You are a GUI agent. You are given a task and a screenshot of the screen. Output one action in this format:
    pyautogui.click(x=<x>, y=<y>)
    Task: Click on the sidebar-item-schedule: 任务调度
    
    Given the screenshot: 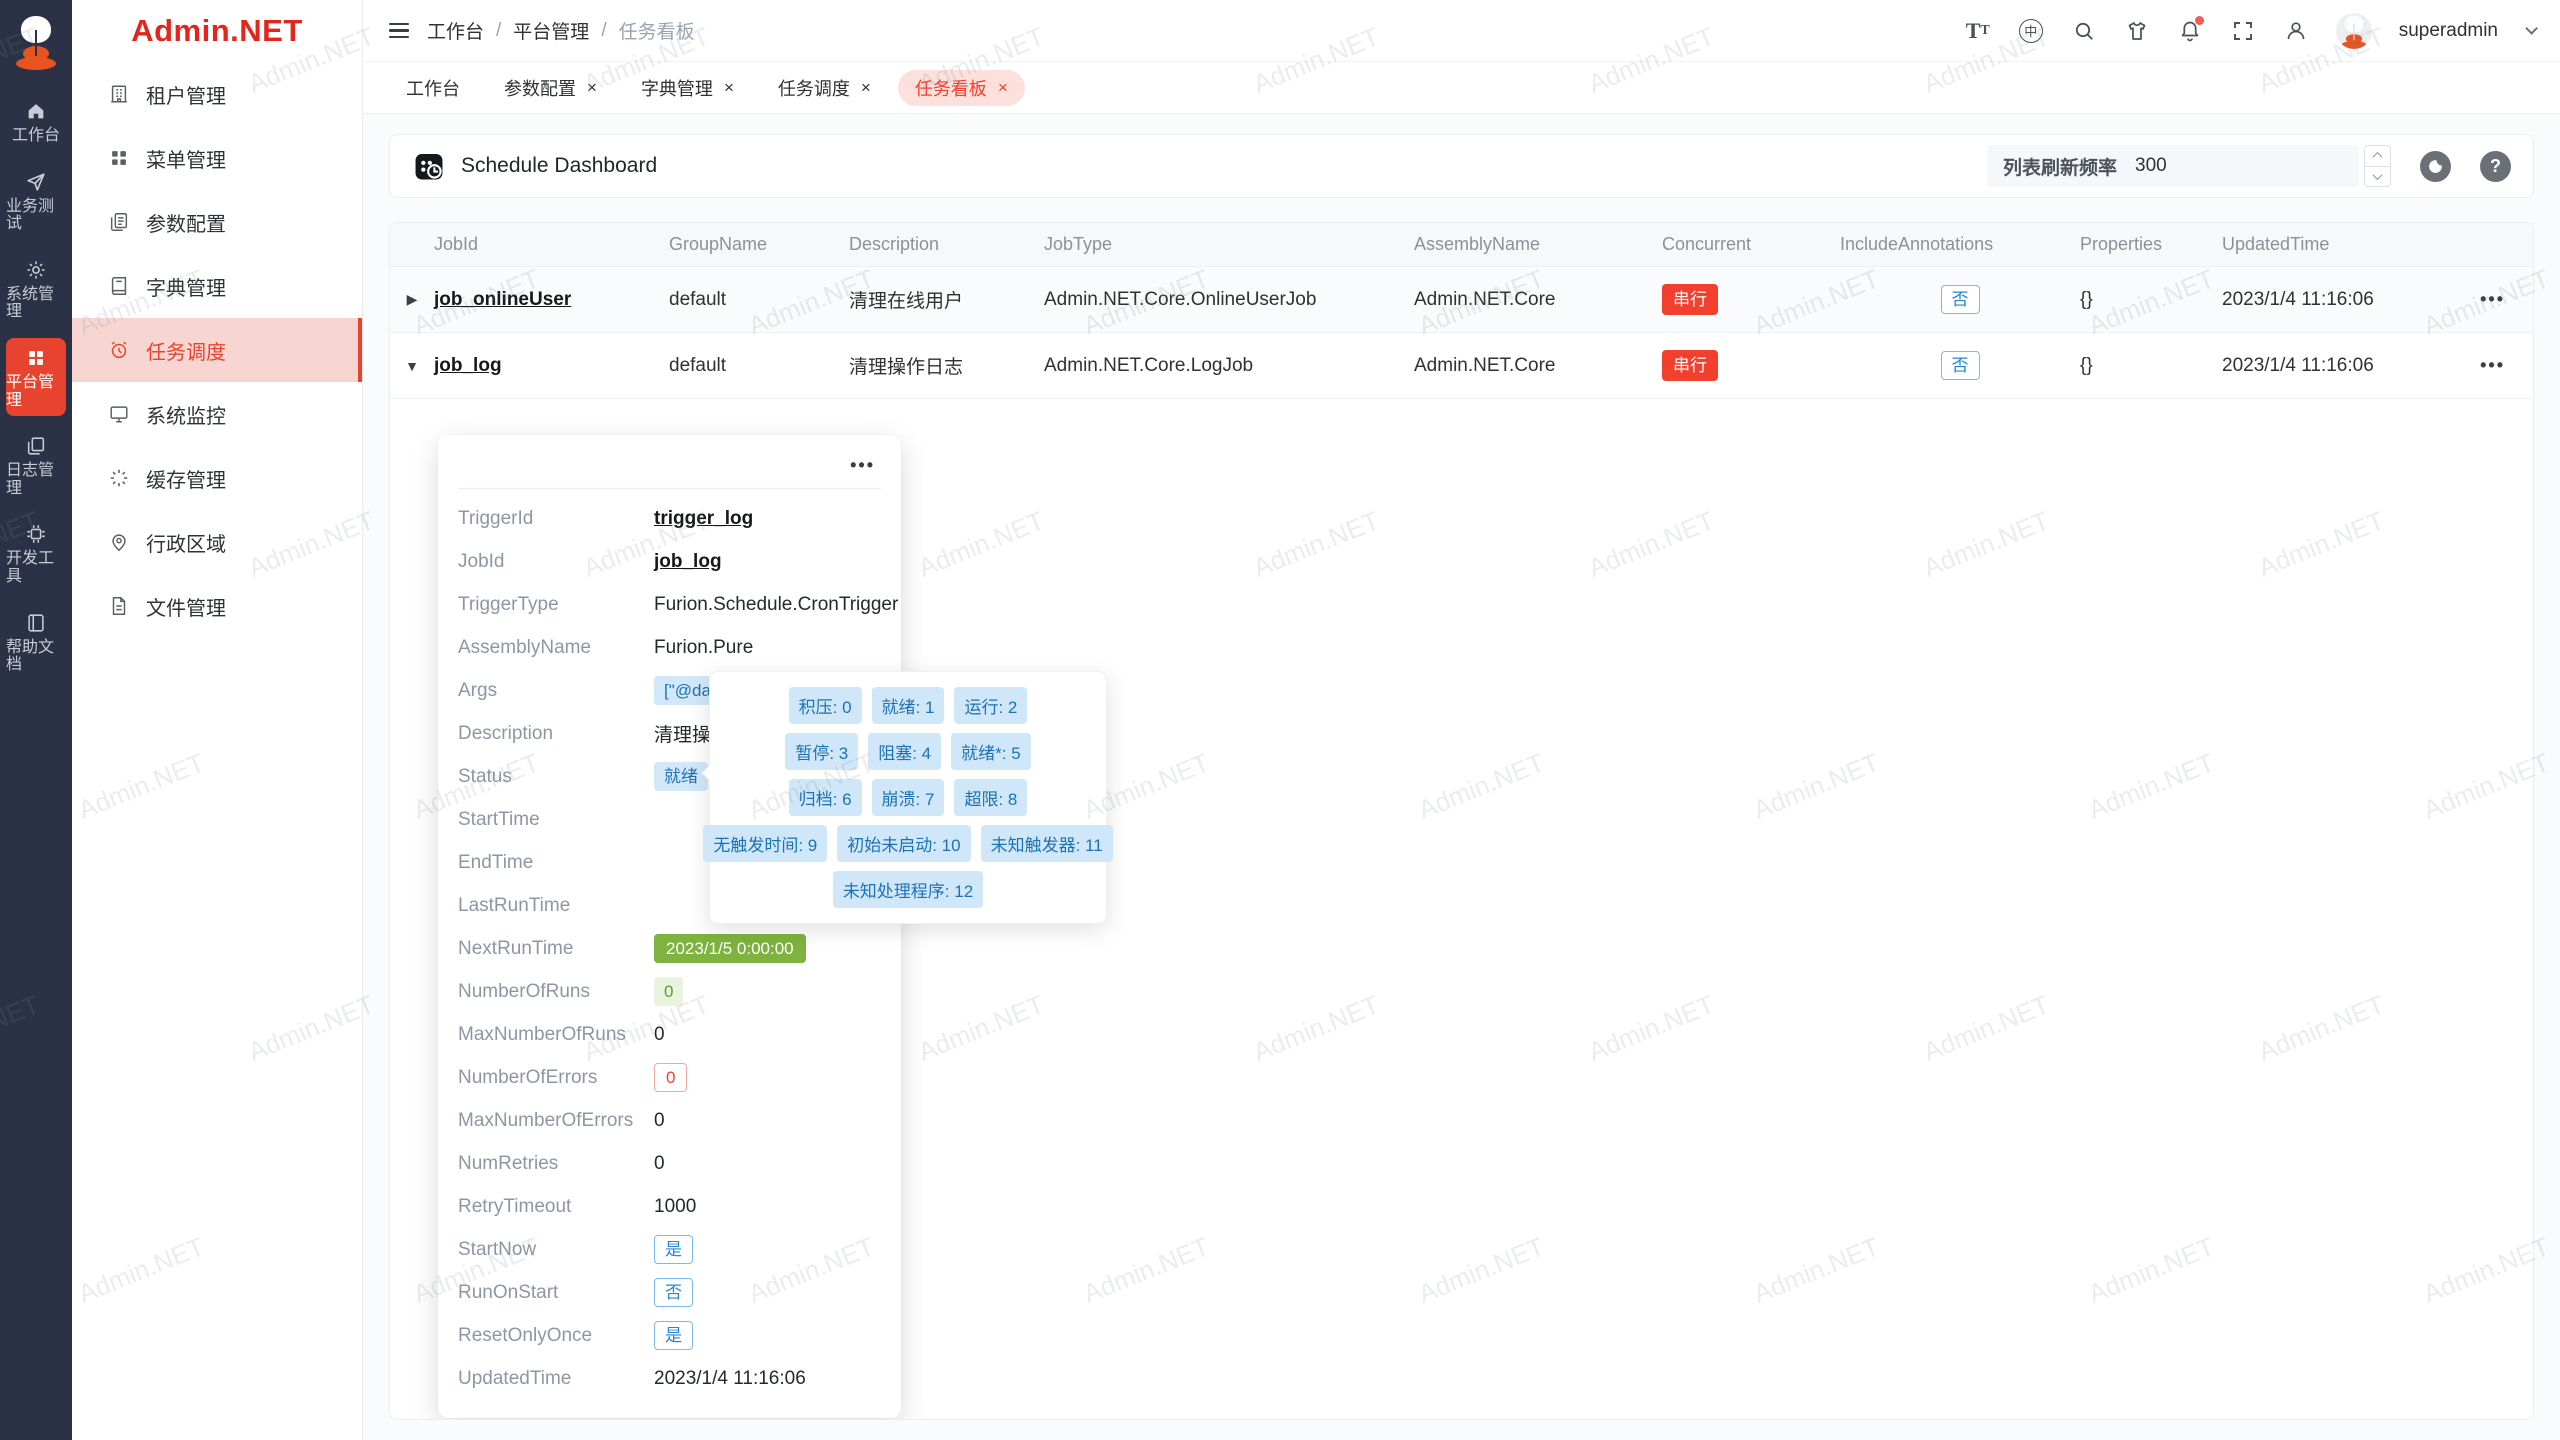 What is the action you would take?
    pyautogui.click(x=217, y=350)
    